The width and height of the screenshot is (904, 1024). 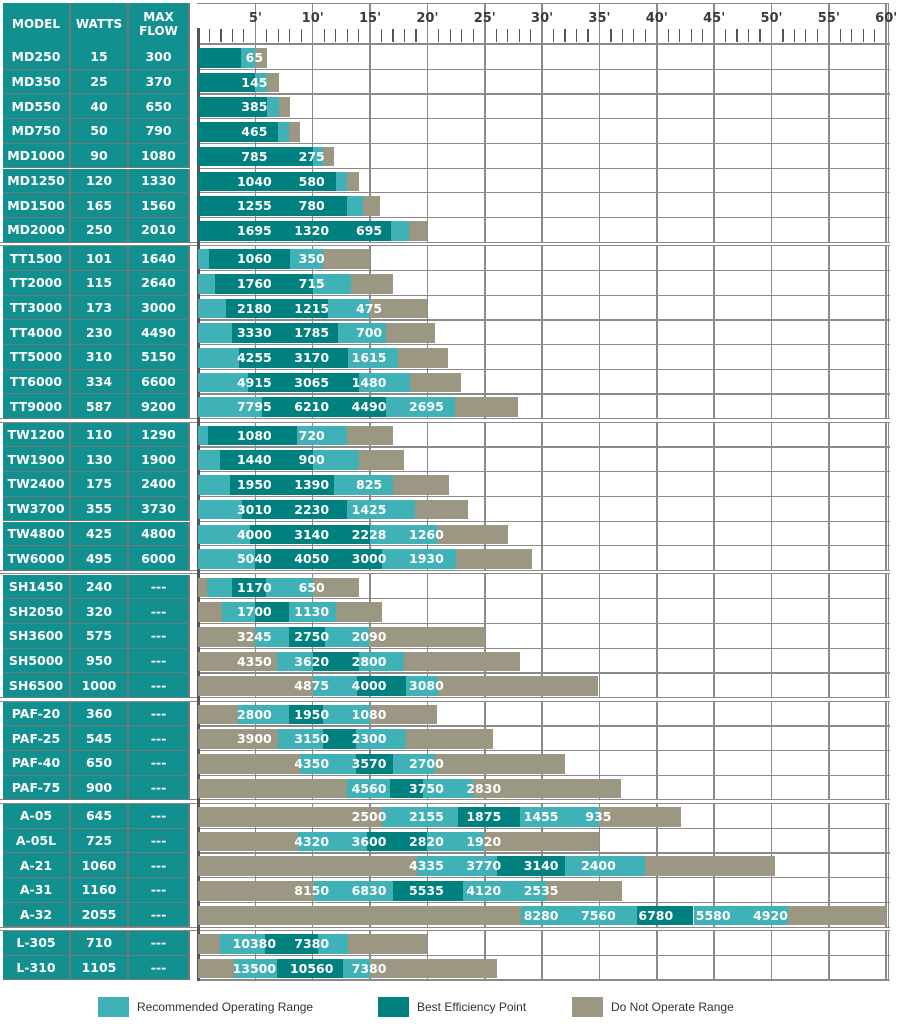 What do you see at coordinates (159, 308) in the screenshot?
I see `max-flow-cell: 3000` at bounding box center [159, 308].